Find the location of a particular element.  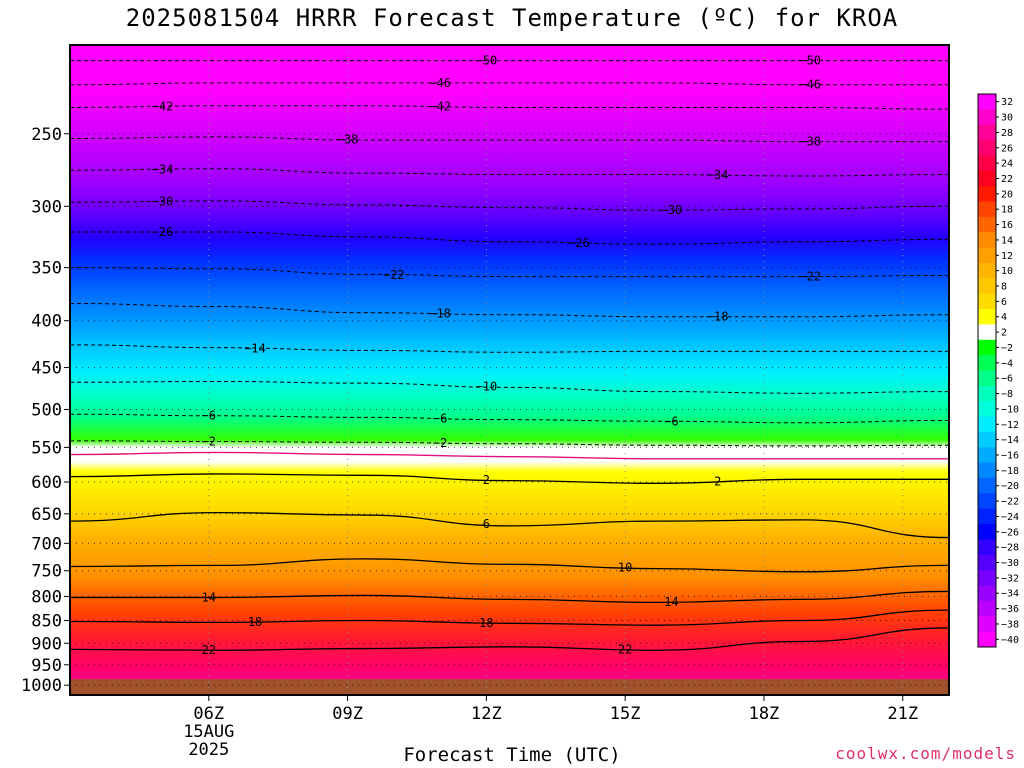

colorbar-label: −10 is located at coordinates (1010, 409).